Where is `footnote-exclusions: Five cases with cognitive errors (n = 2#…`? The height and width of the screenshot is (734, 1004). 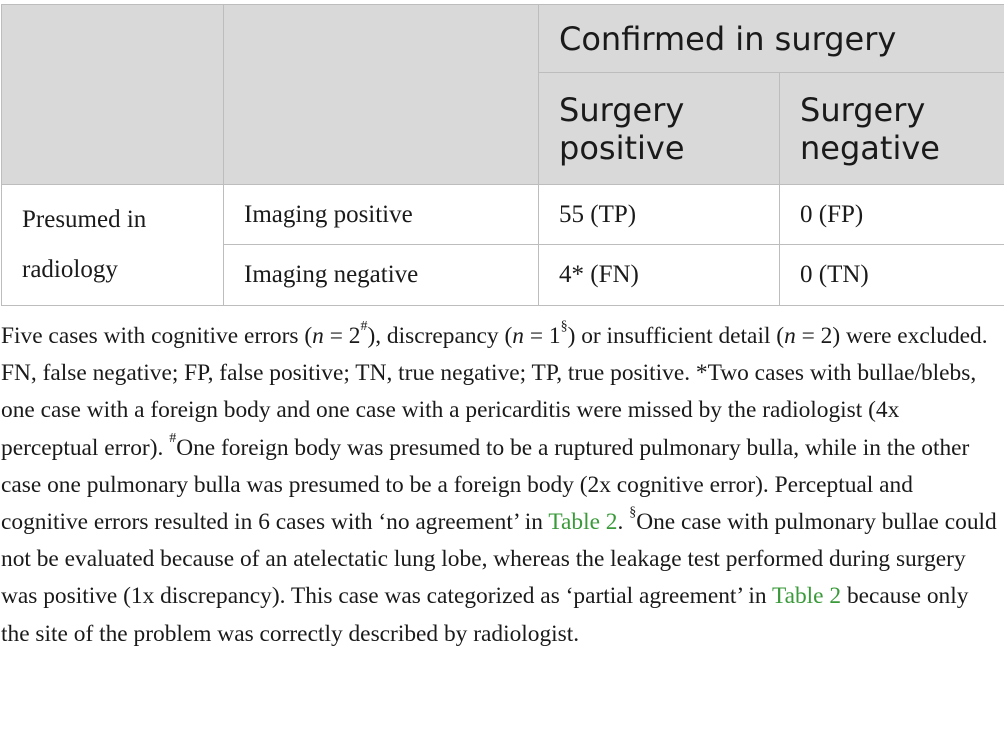
footnote-exclusions: Five cases with cognitive errors (n = 2#… is located at coordinates (494, 334).